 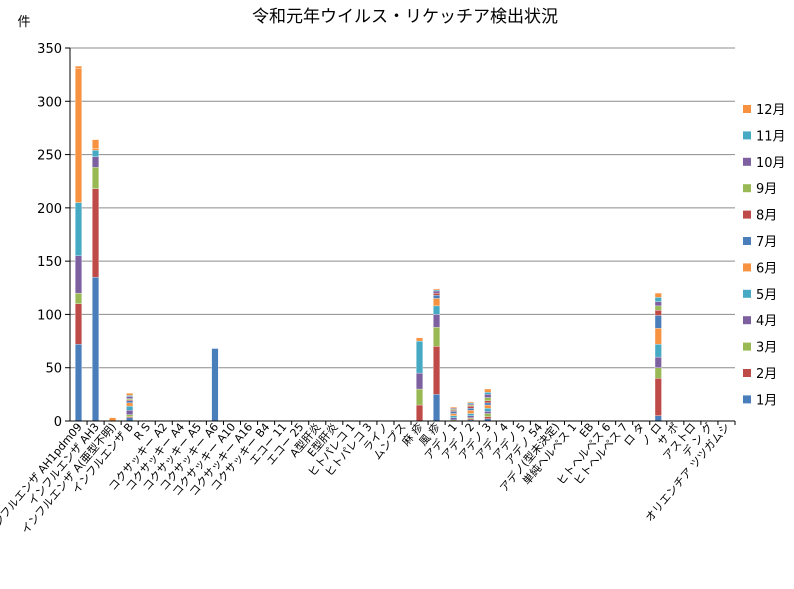 I want to click on chart-title: 令和元年ウイルス・リケッチア検出状況, so click(x=405, y=17).